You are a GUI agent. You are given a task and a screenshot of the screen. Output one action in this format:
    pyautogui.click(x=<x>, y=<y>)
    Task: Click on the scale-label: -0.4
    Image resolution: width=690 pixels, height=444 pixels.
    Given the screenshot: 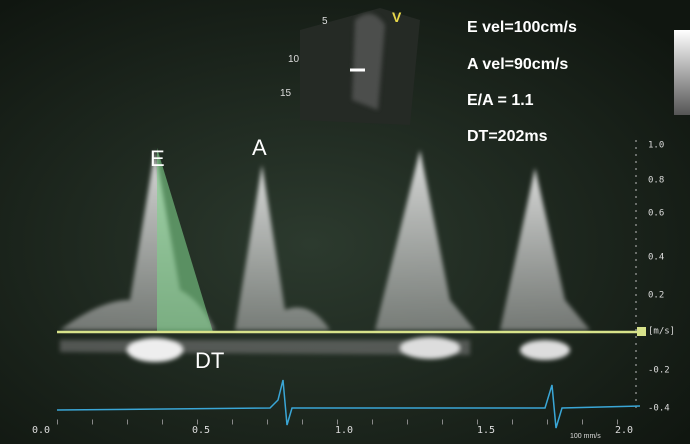 What is the action you would take?
    pyautogui.click(x=659, y=409)
    